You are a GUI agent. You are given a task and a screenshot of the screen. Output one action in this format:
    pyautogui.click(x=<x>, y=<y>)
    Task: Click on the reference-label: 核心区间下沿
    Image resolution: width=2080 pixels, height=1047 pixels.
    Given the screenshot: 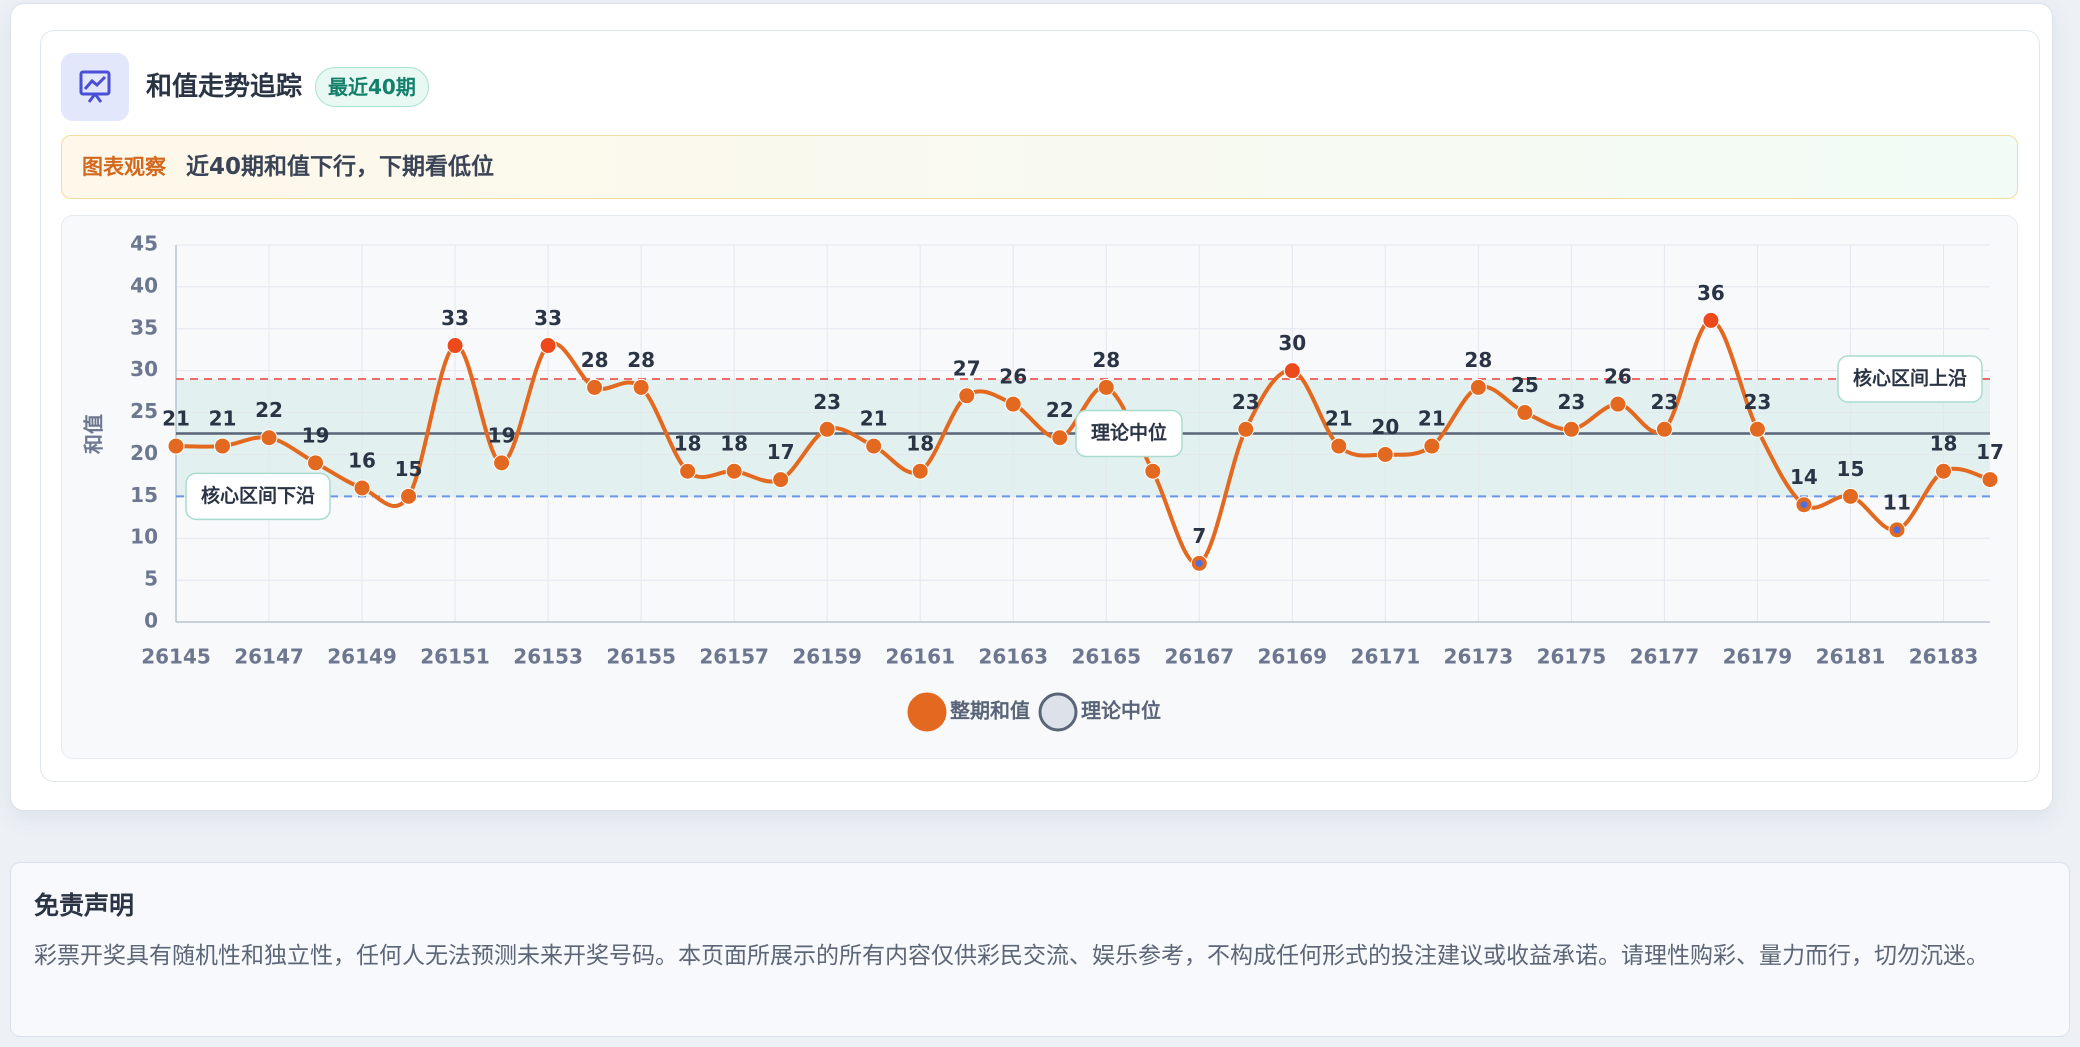 What is the action you would take?
    pyautogui.click(x=258, y=496)
    